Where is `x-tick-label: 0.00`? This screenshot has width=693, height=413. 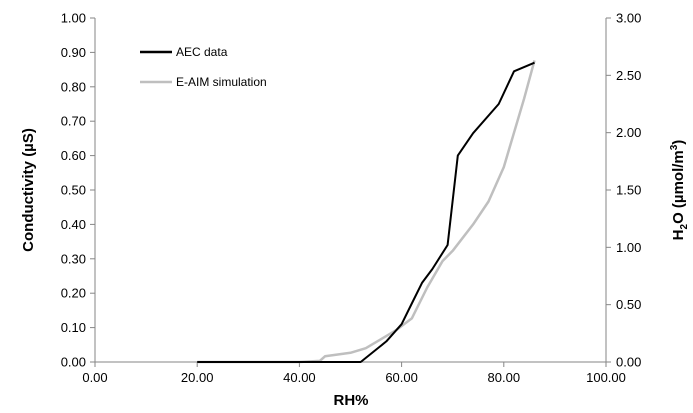 x-tick-label: 0.00 is located at coordinates (94, 377).